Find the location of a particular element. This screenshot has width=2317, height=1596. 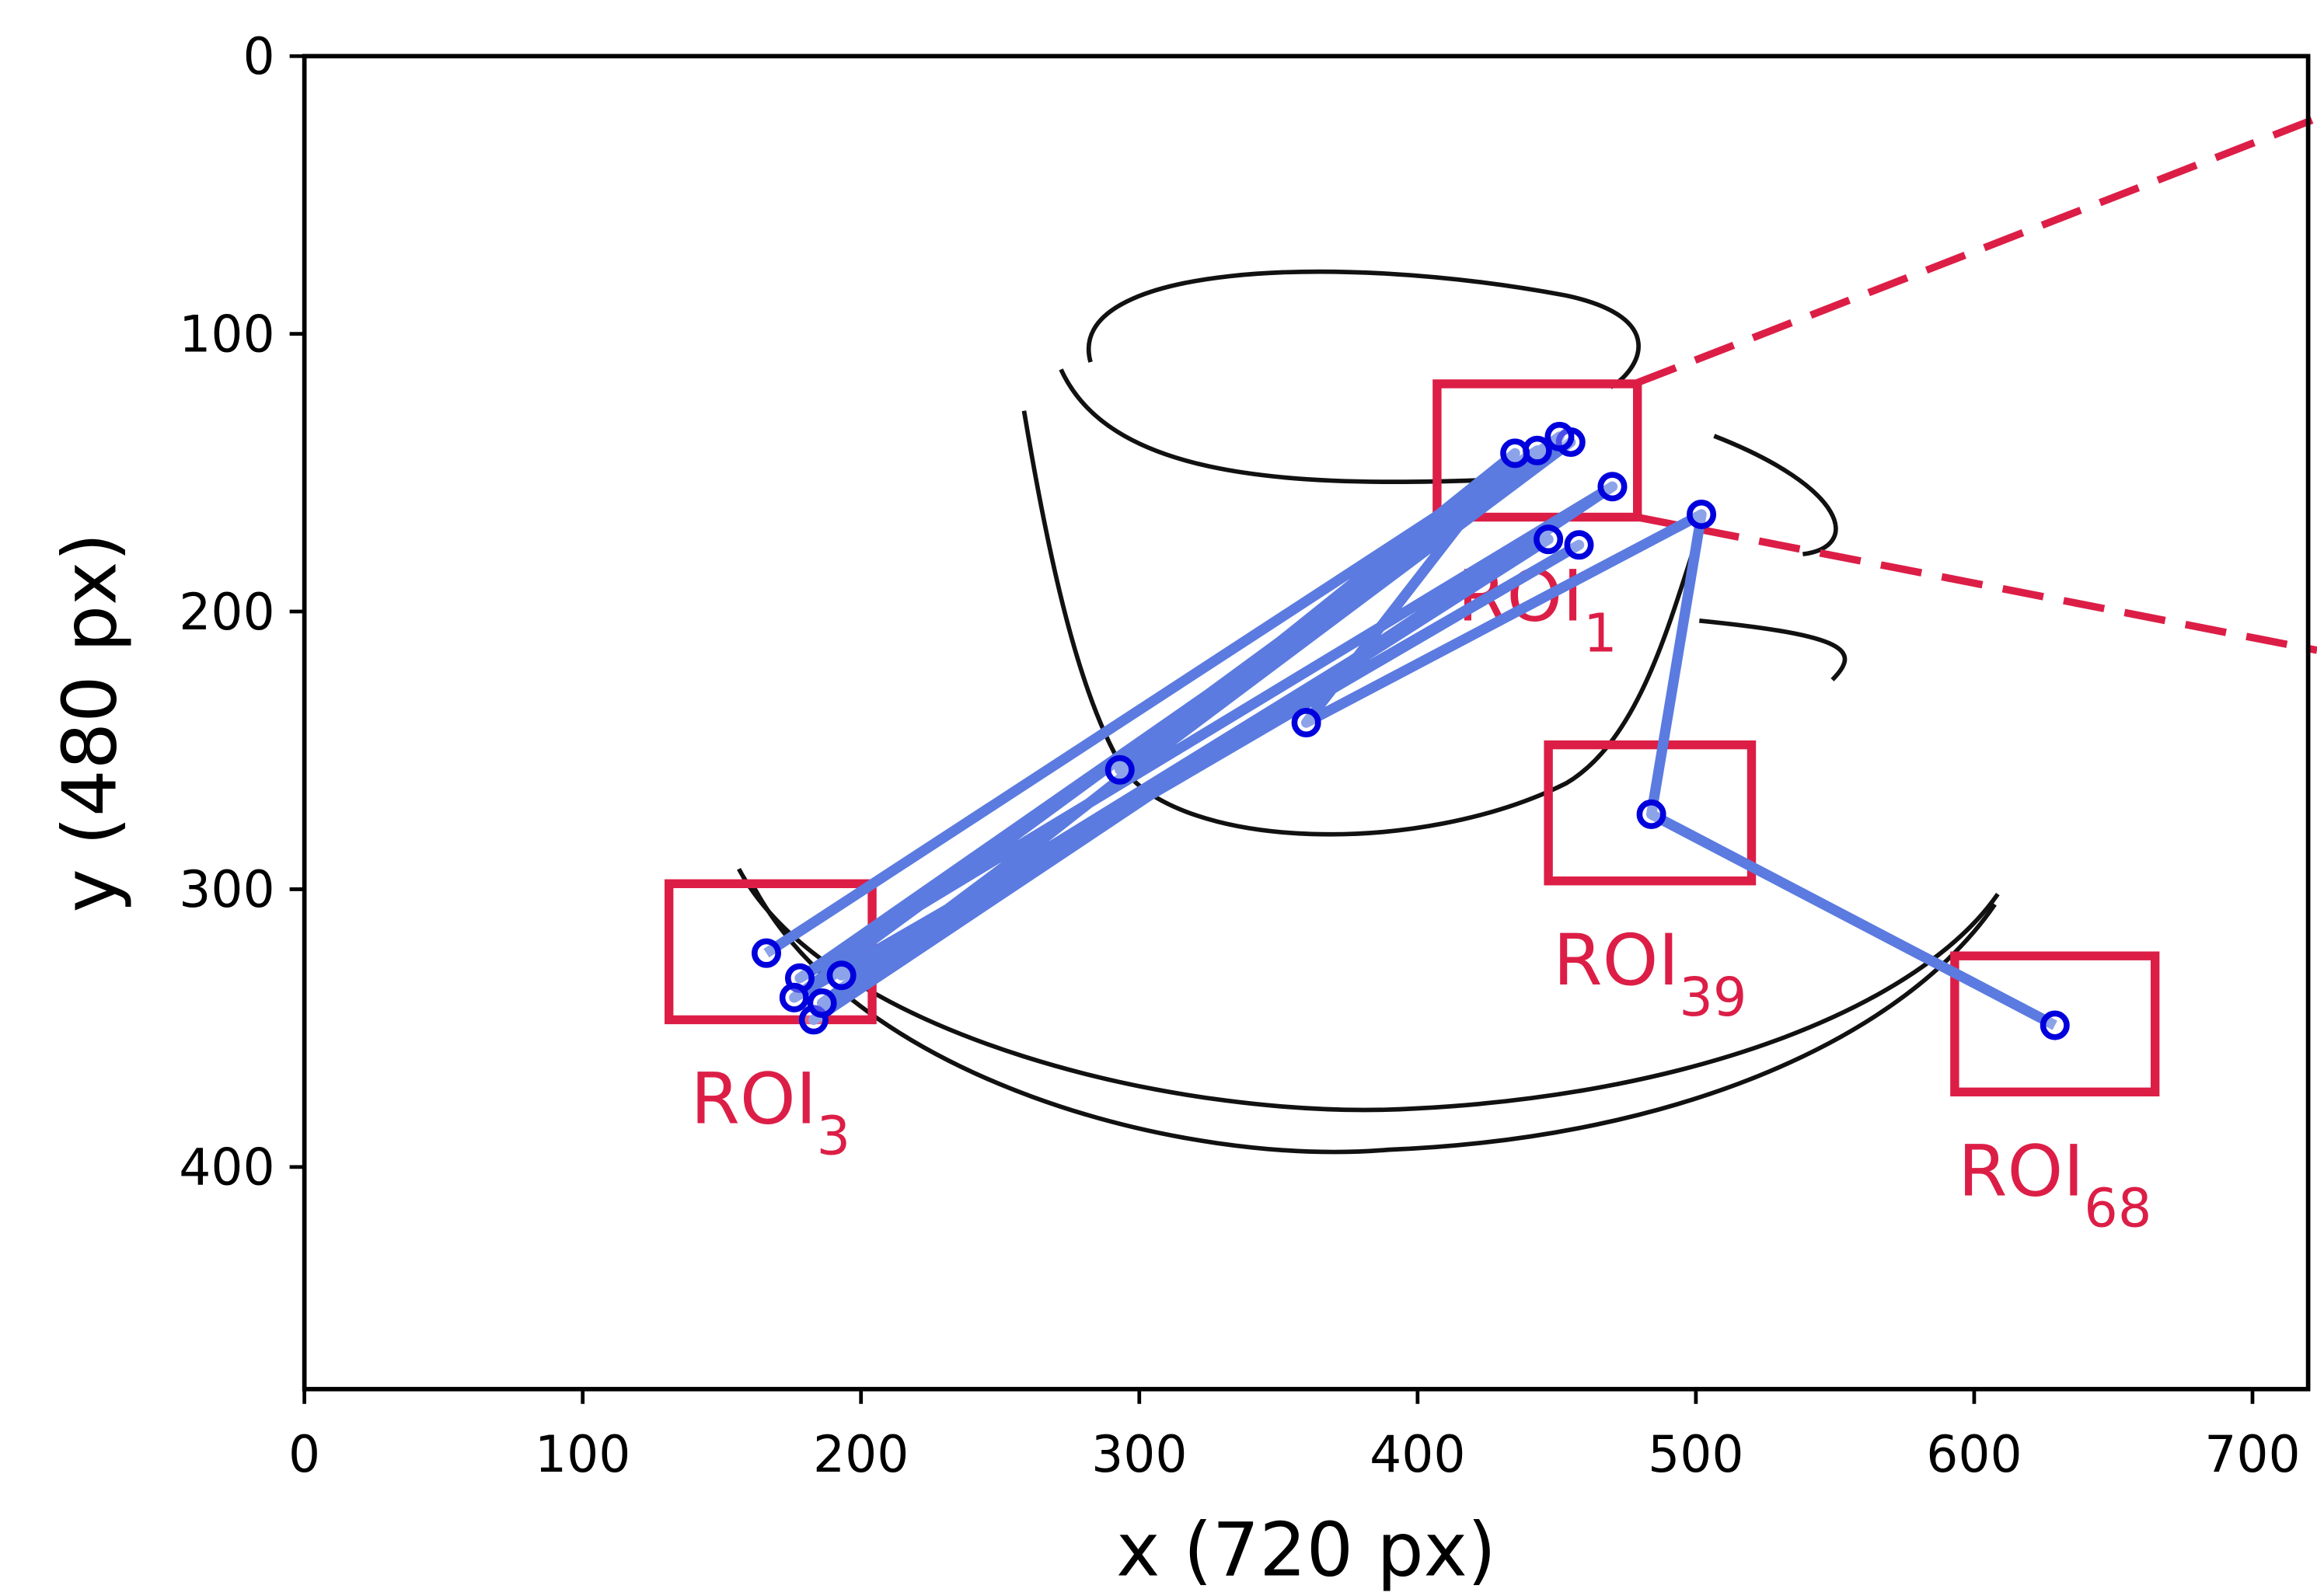

roi-label-sub: 68 is located at coordinates (2117, 1208).